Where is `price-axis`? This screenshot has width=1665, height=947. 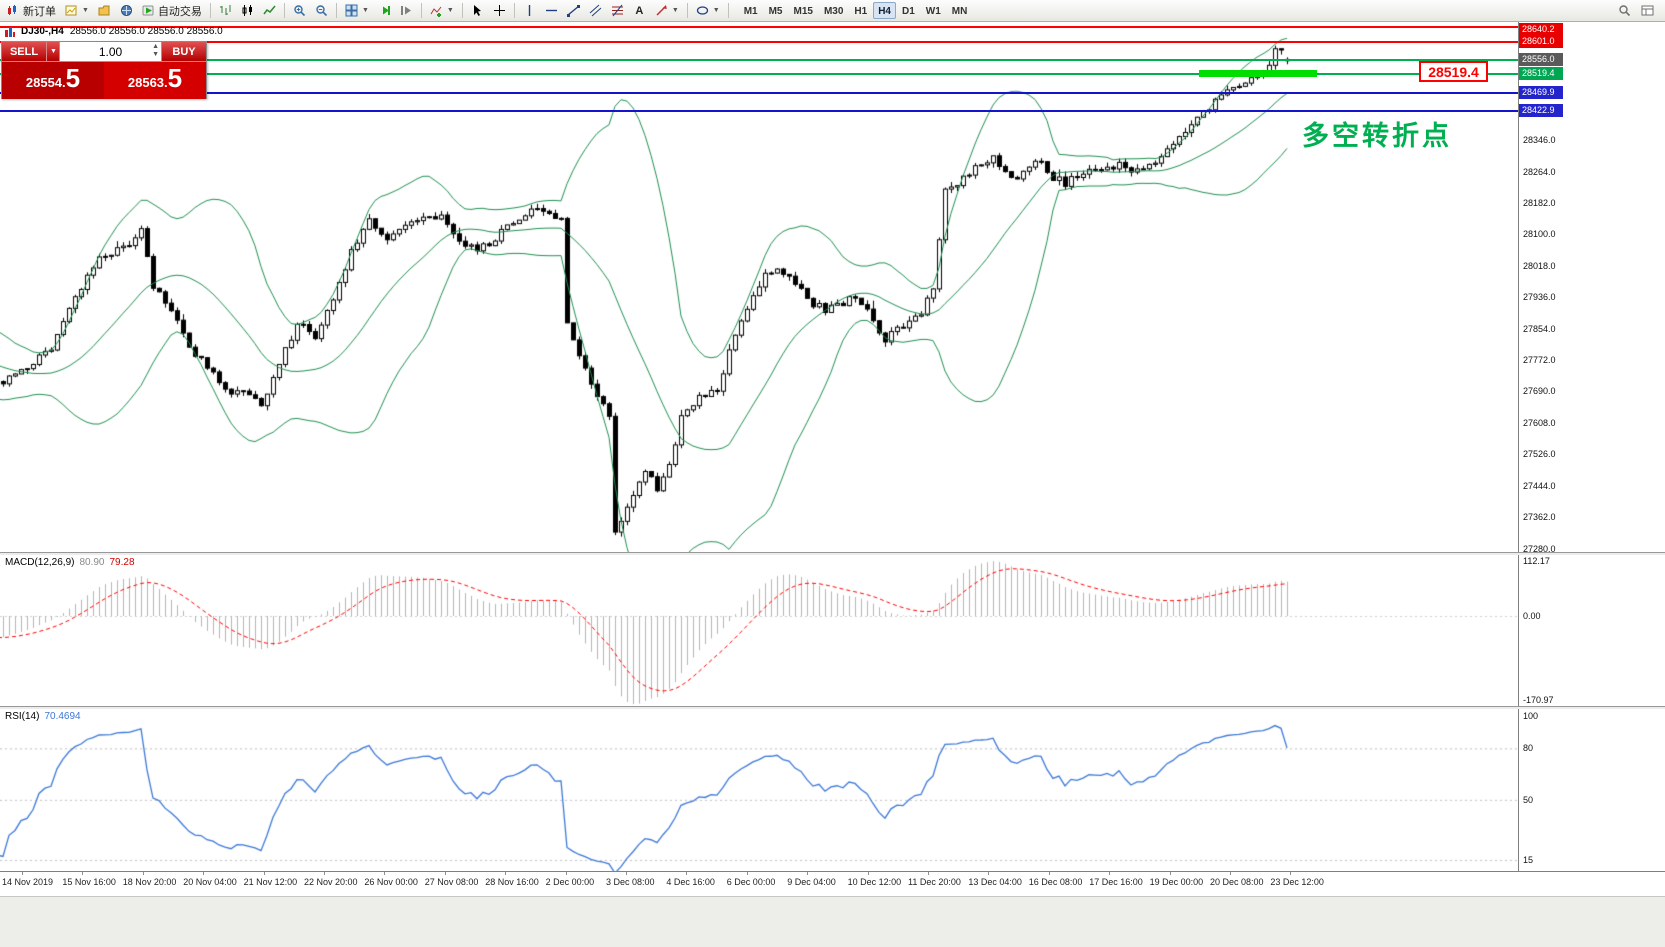 price-axis is located at coordinates (1591, 446).